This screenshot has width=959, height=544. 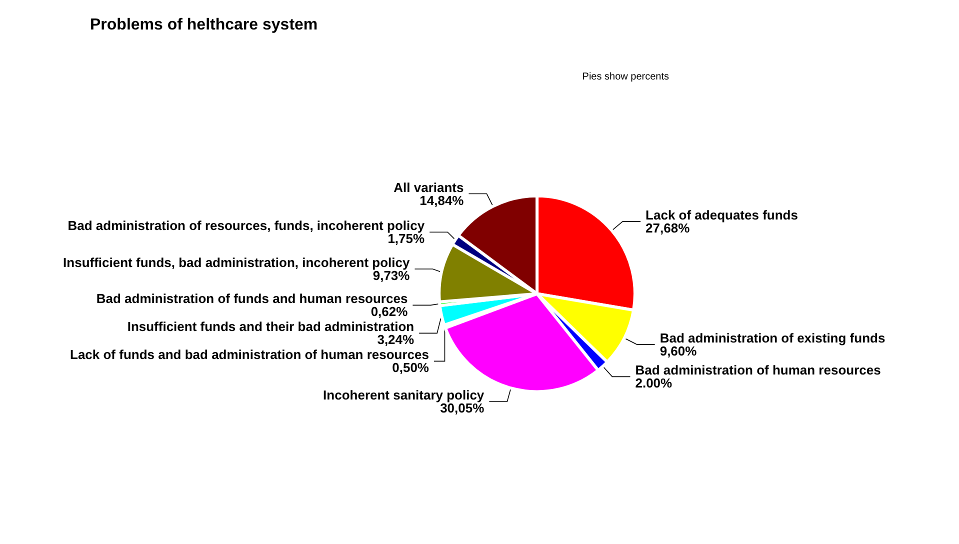 What do you see at coordinates (429, 187) in the screenshot?
I see `slice-label: All variants` at bounding box center [429, 187].